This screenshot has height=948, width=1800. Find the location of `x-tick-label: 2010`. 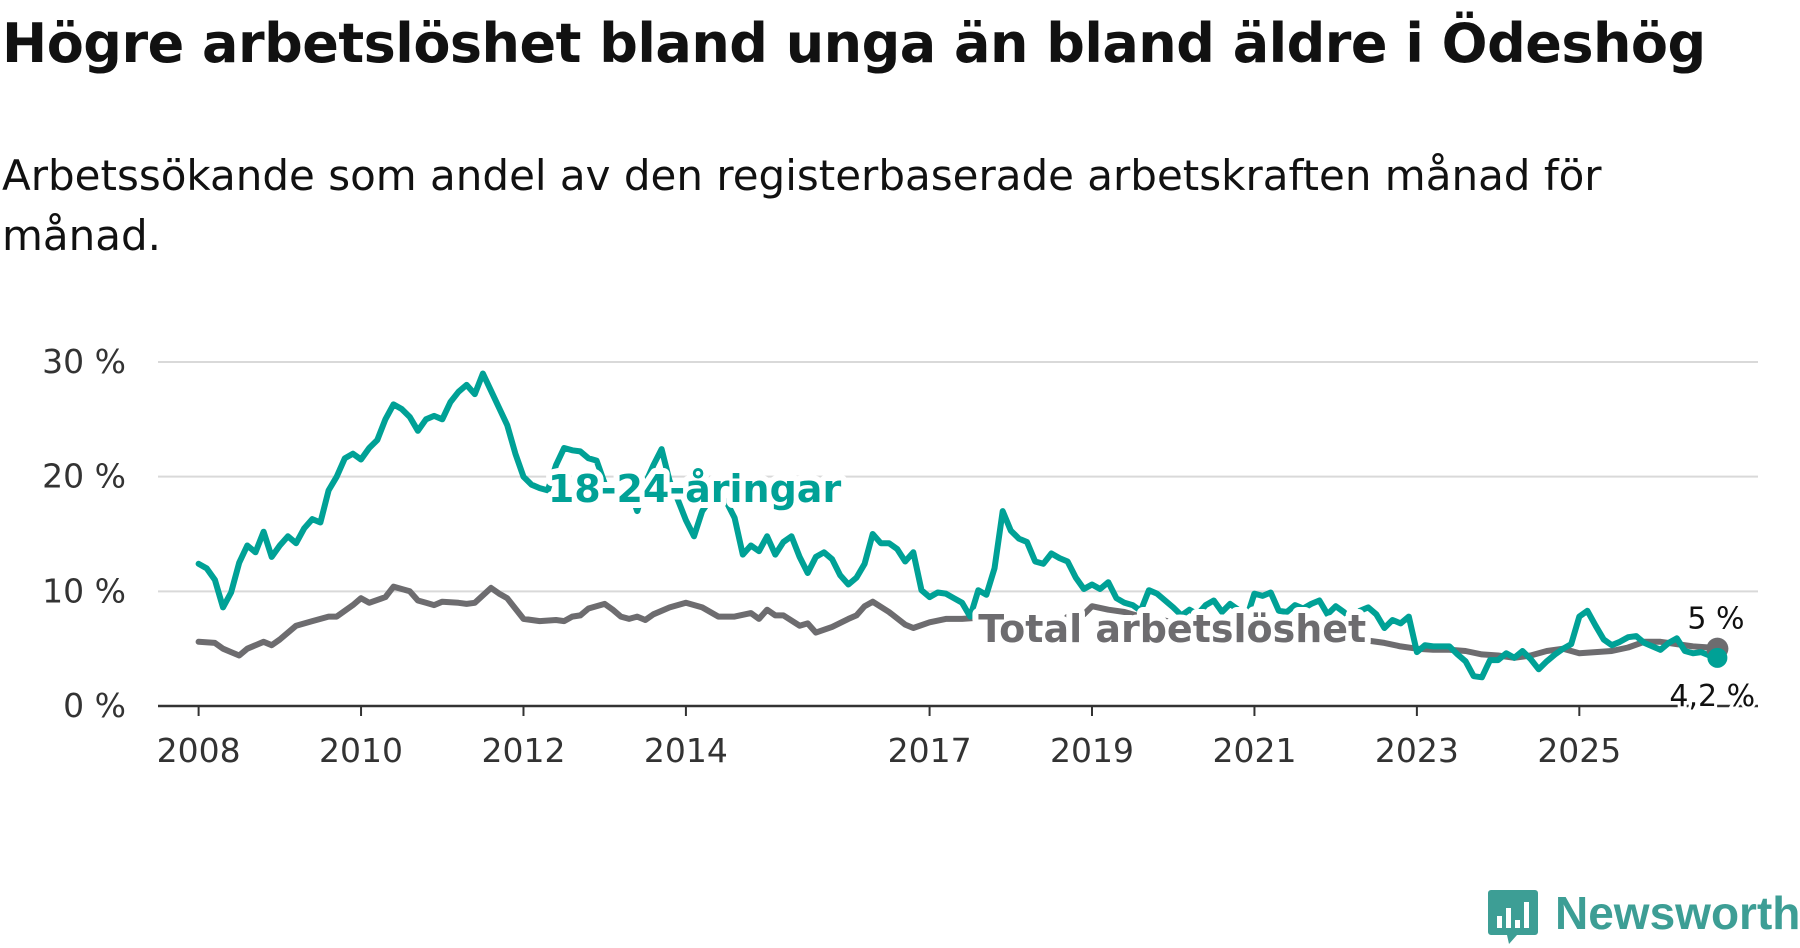

x-tick-label: 2010 is located at coordinates (361, 750).